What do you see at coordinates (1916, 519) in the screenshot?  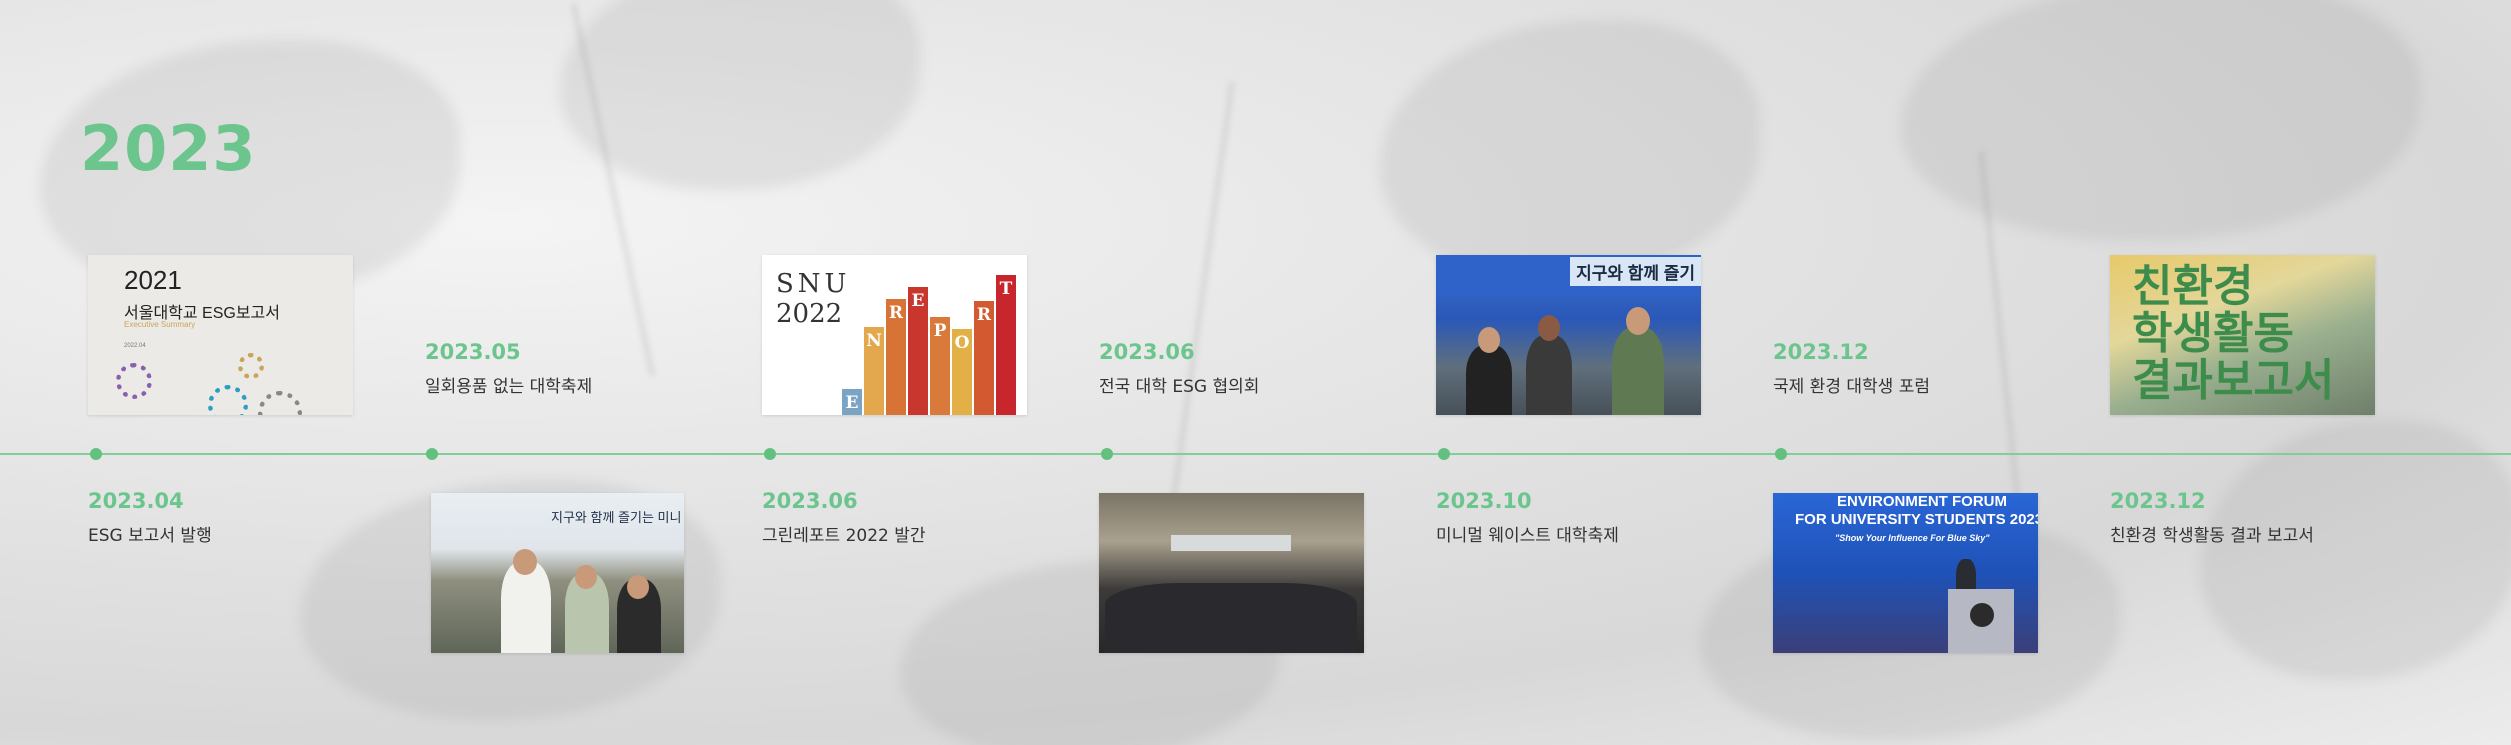 I see `forum-subtitle: FOR UNIVERSITY STUDENTS 2023` at bounding box center [1916, 519].